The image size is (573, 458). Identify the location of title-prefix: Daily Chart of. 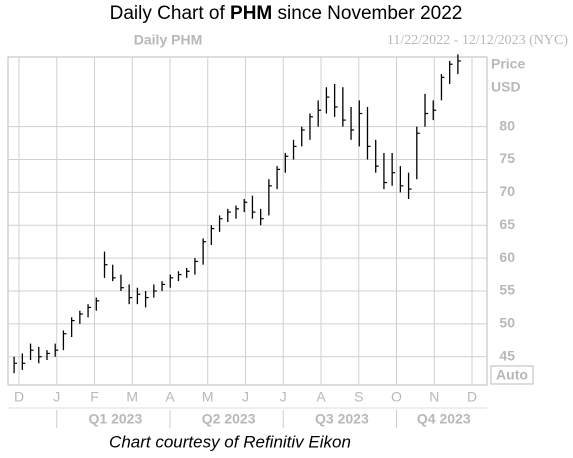
(170, 13).